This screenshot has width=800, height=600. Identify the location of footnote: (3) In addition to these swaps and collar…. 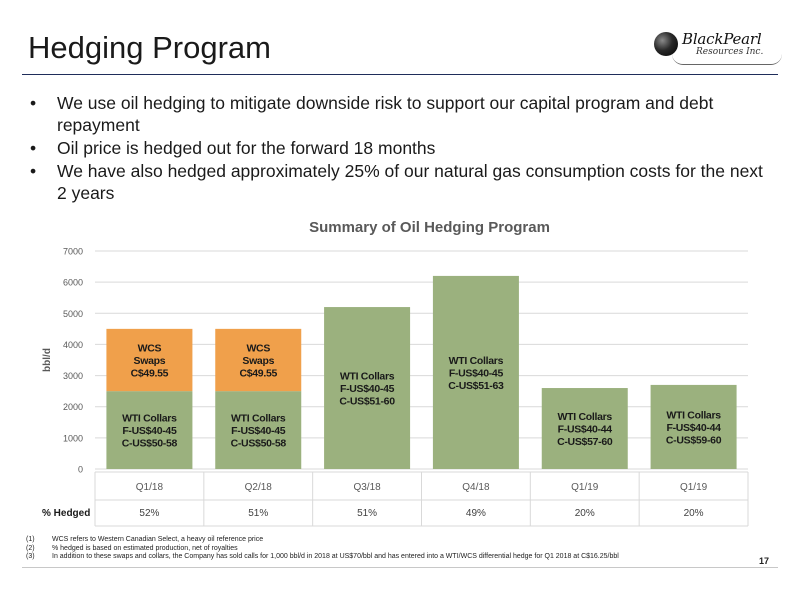
(322, 556).